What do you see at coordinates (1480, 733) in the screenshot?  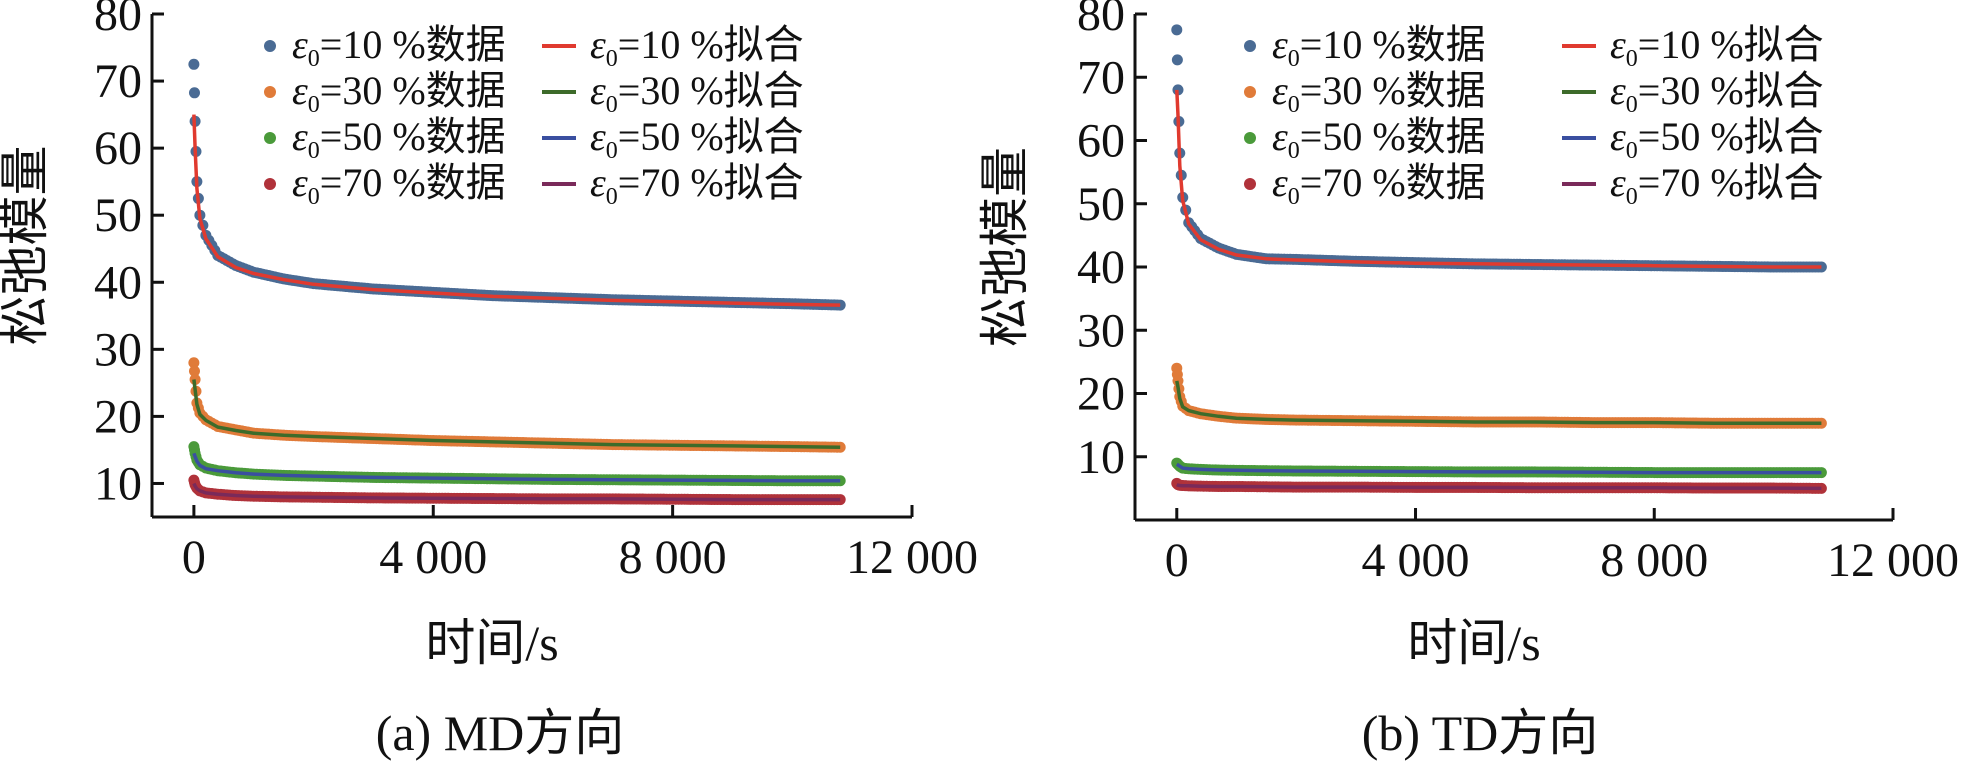 I see `panel-caption: (b) TD方向` at bounding box center [1480, 733].